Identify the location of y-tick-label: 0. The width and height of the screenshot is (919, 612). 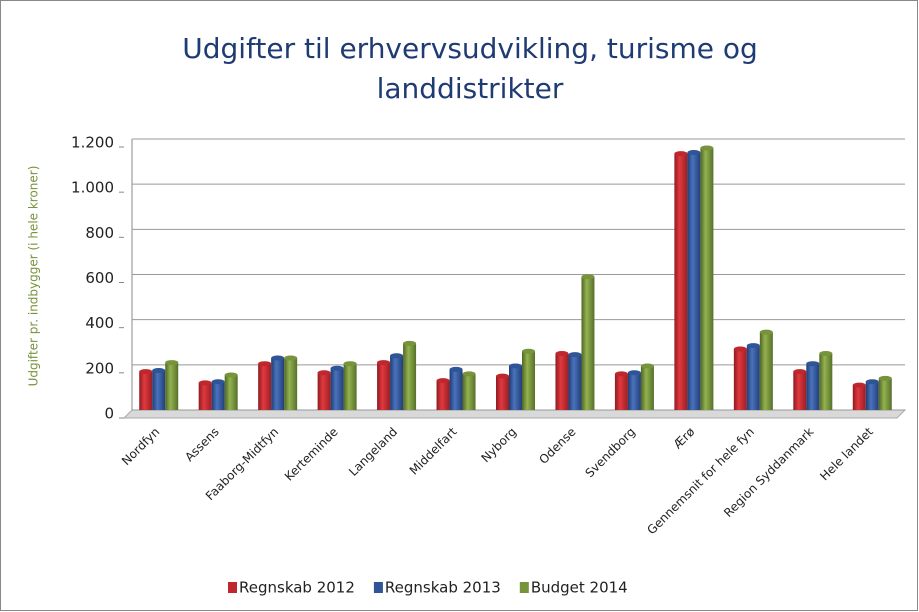
(109, 414).